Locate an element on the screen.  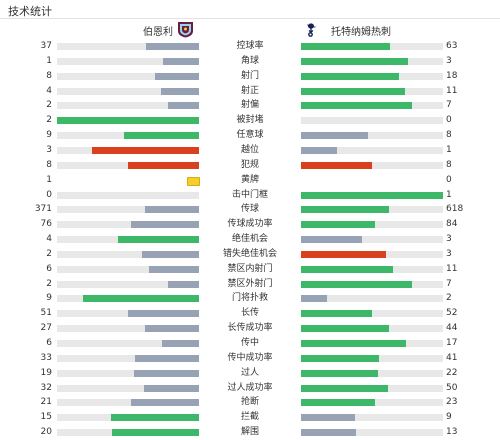
home-stat-value: 4 is located at coordinates (49, 90).